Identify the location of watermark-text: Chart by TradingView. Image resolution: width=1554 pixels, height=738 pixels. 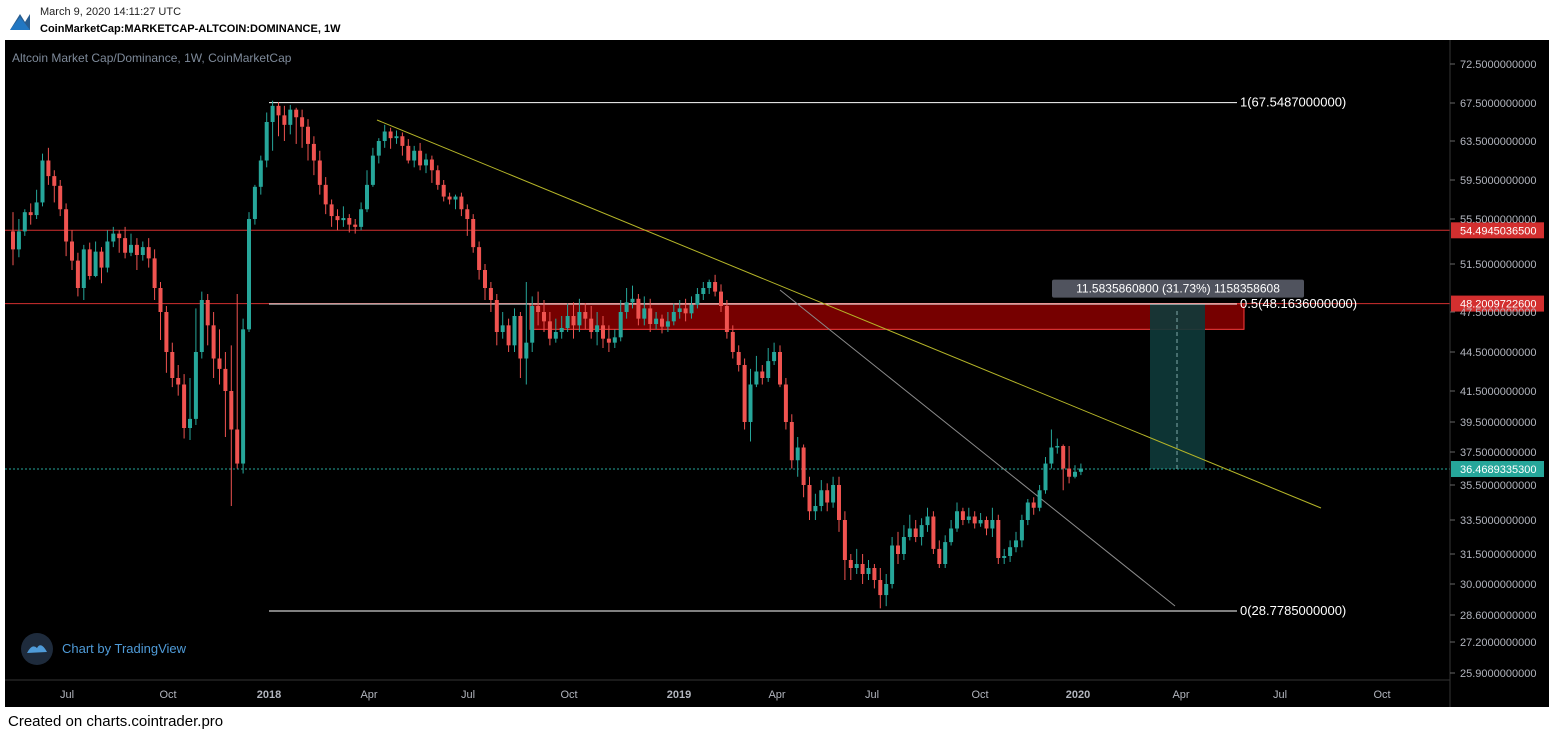
(124, 648).